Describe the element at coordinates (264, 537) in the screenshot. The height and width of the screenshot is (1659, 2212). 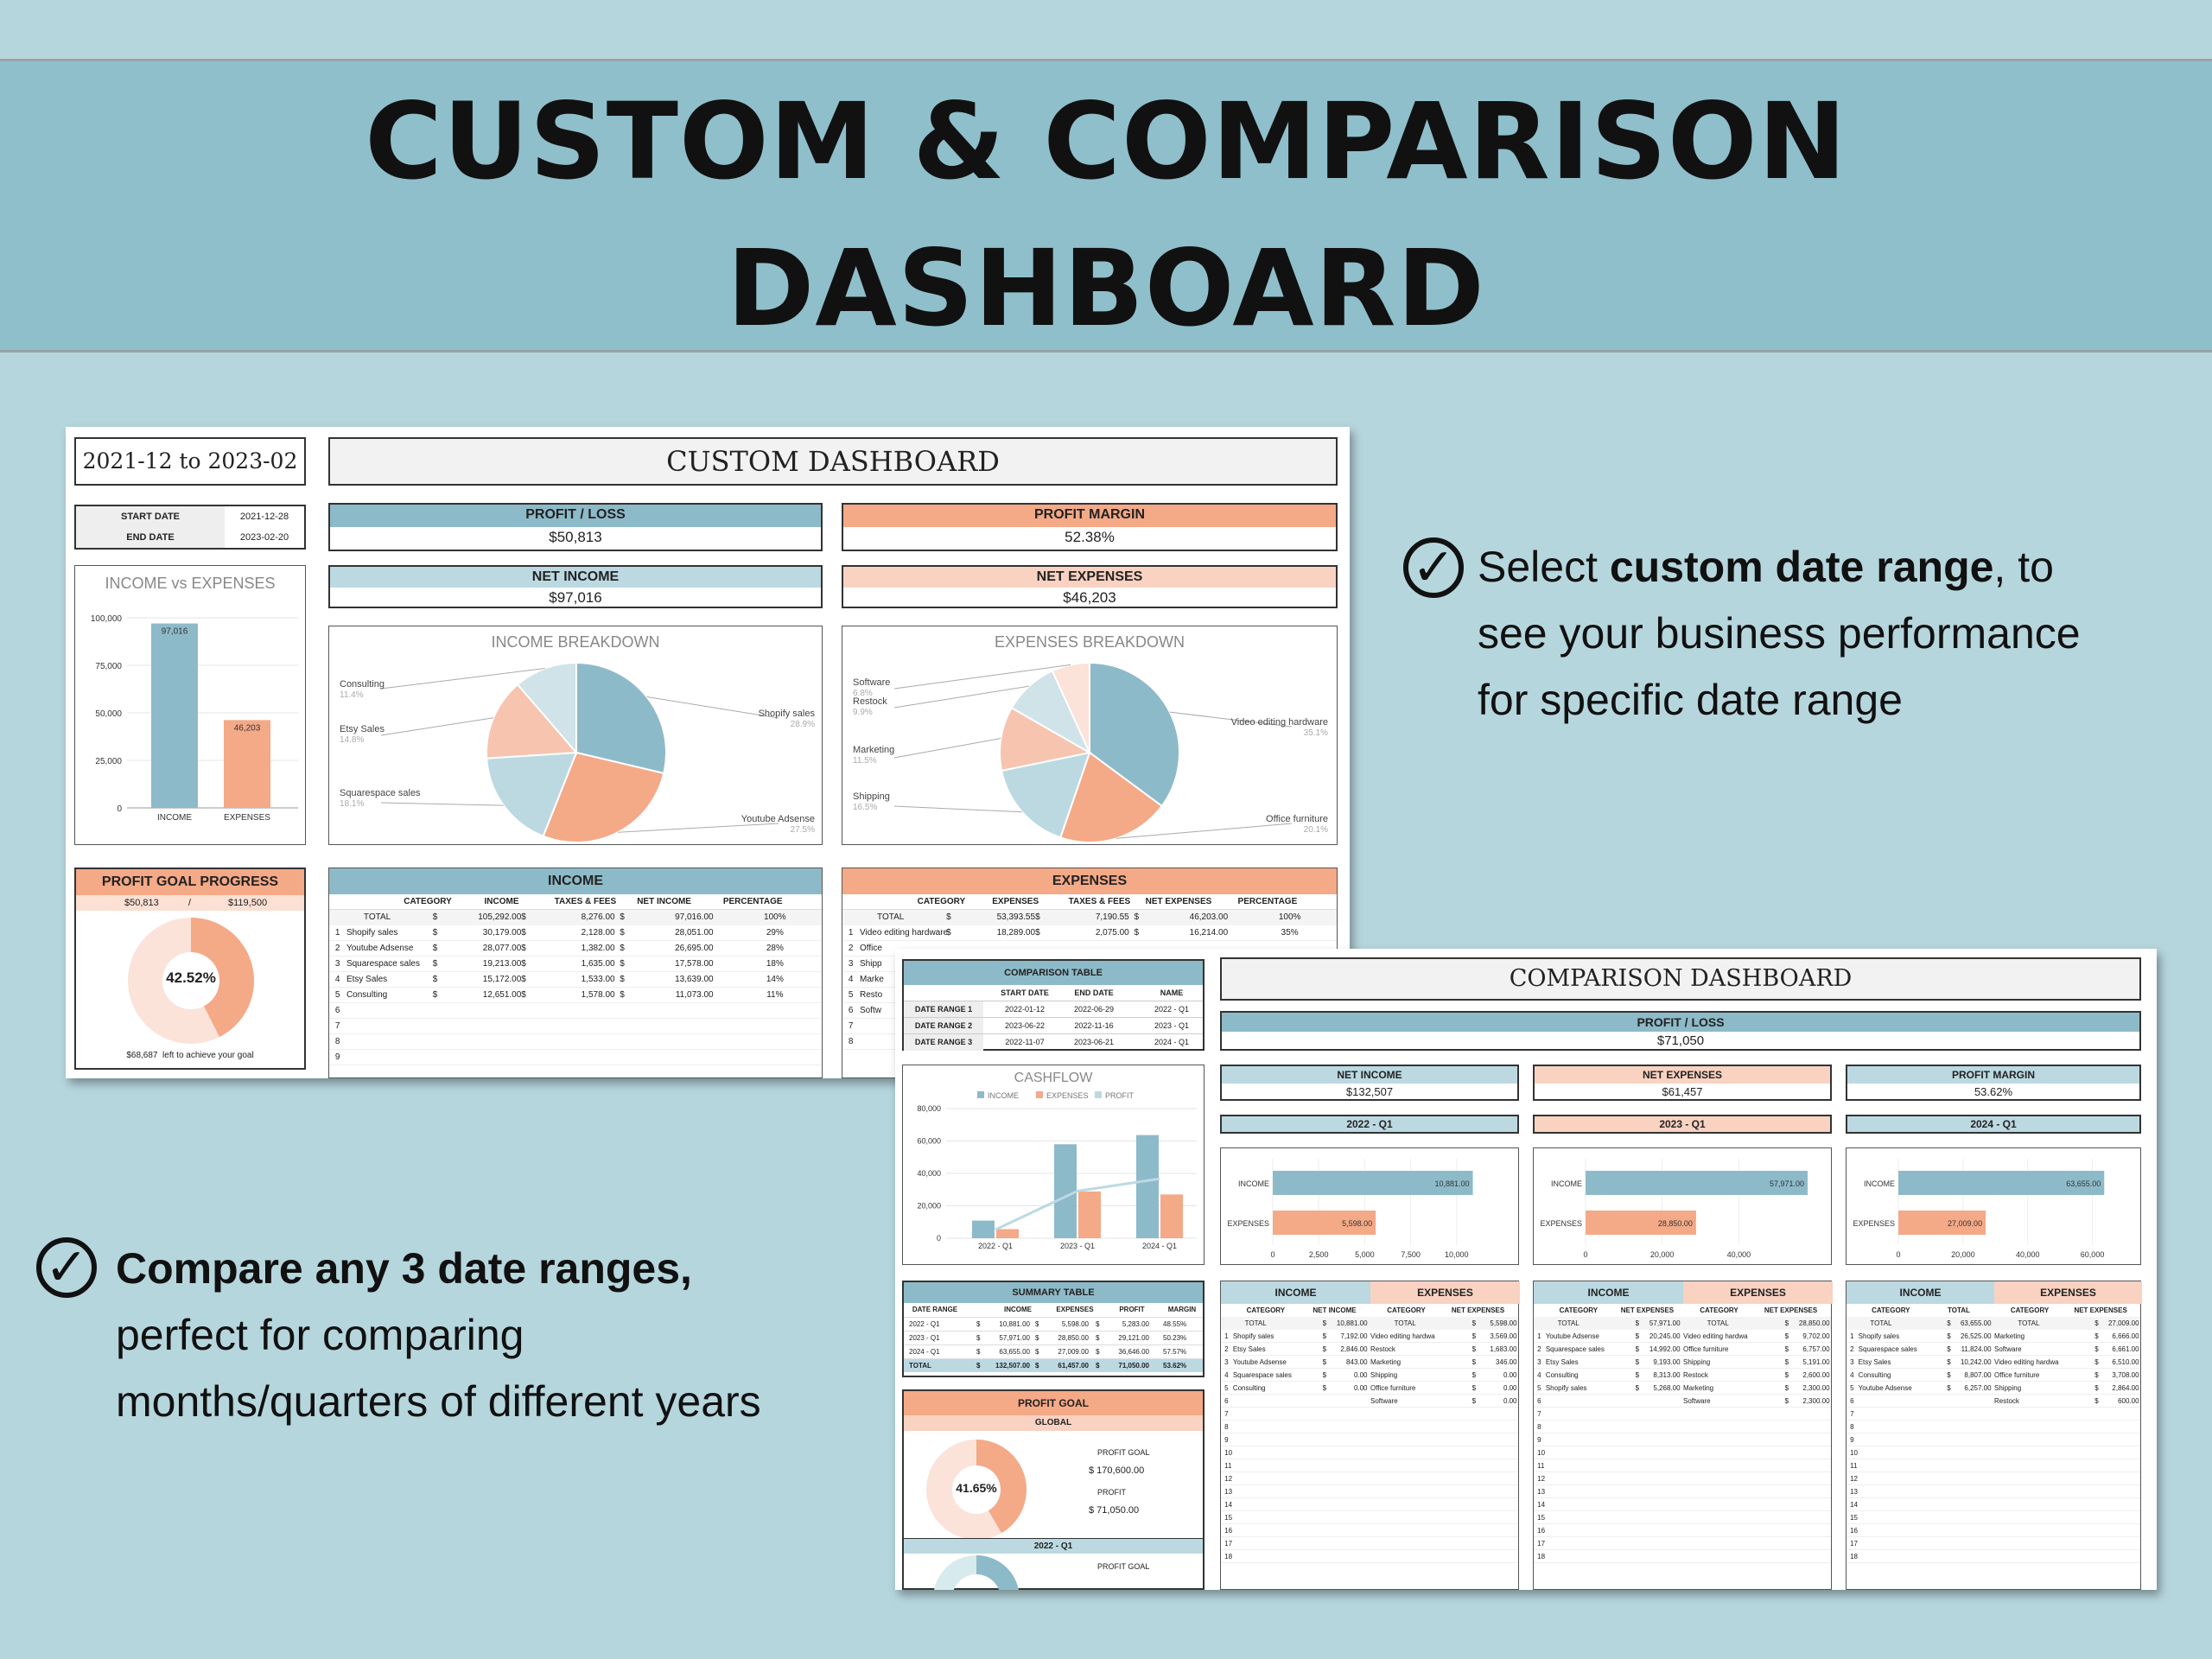
I see `end-date-input: 2023-02-20` at that location.